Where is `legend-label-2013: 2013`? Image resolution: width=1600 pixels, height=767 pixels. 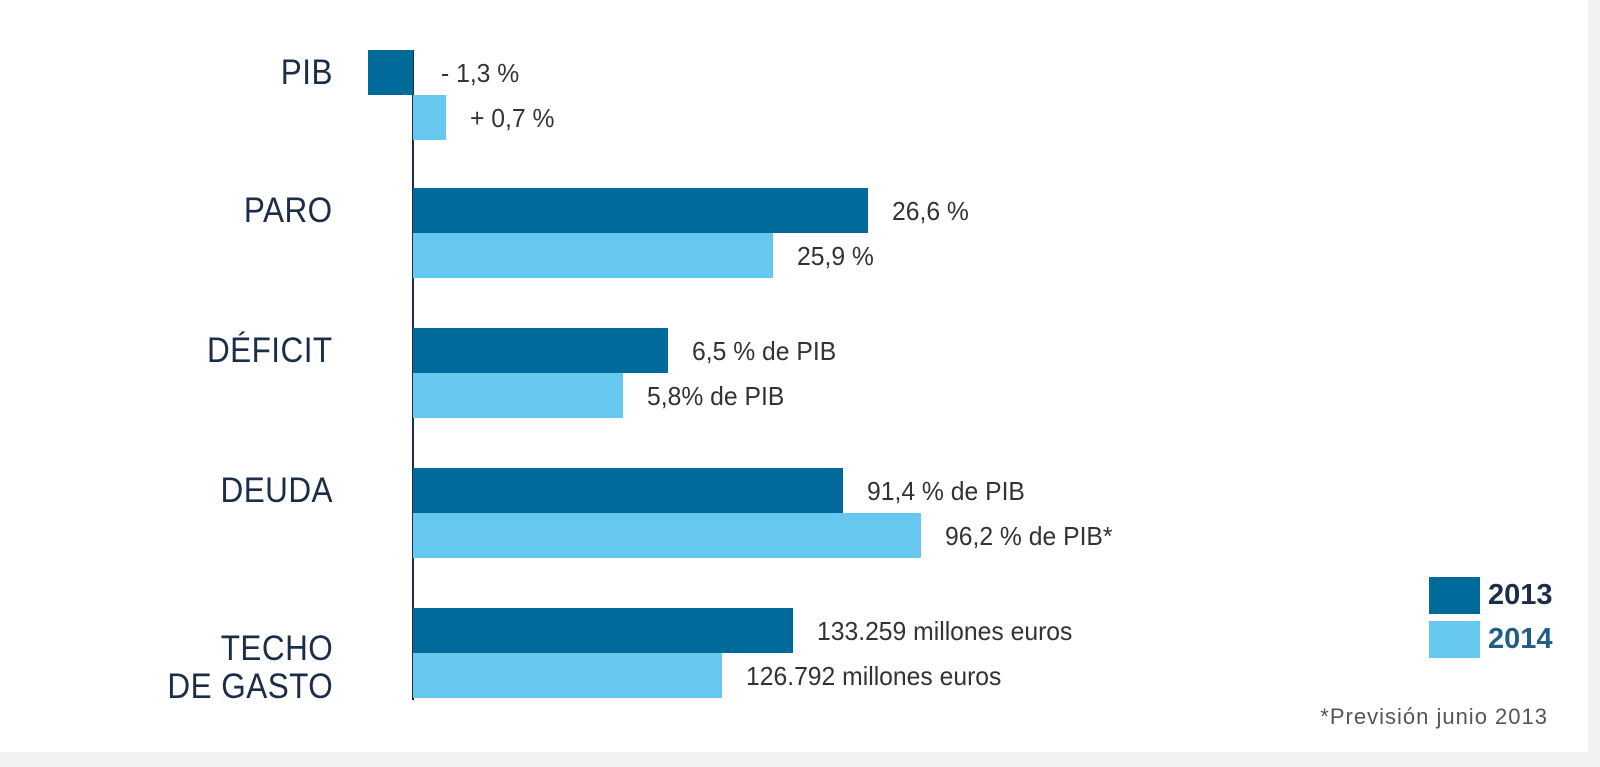 legend-label-2013: 2013 is located at coordinates (1520, 595).